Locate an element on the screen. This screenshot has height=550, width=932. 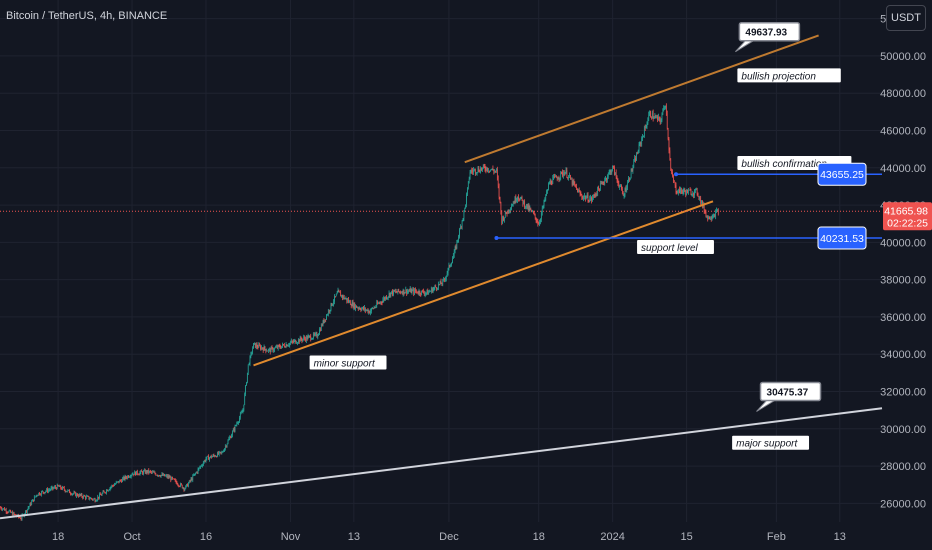
time-tick-label: Nov is located at coordinates (291, 537).